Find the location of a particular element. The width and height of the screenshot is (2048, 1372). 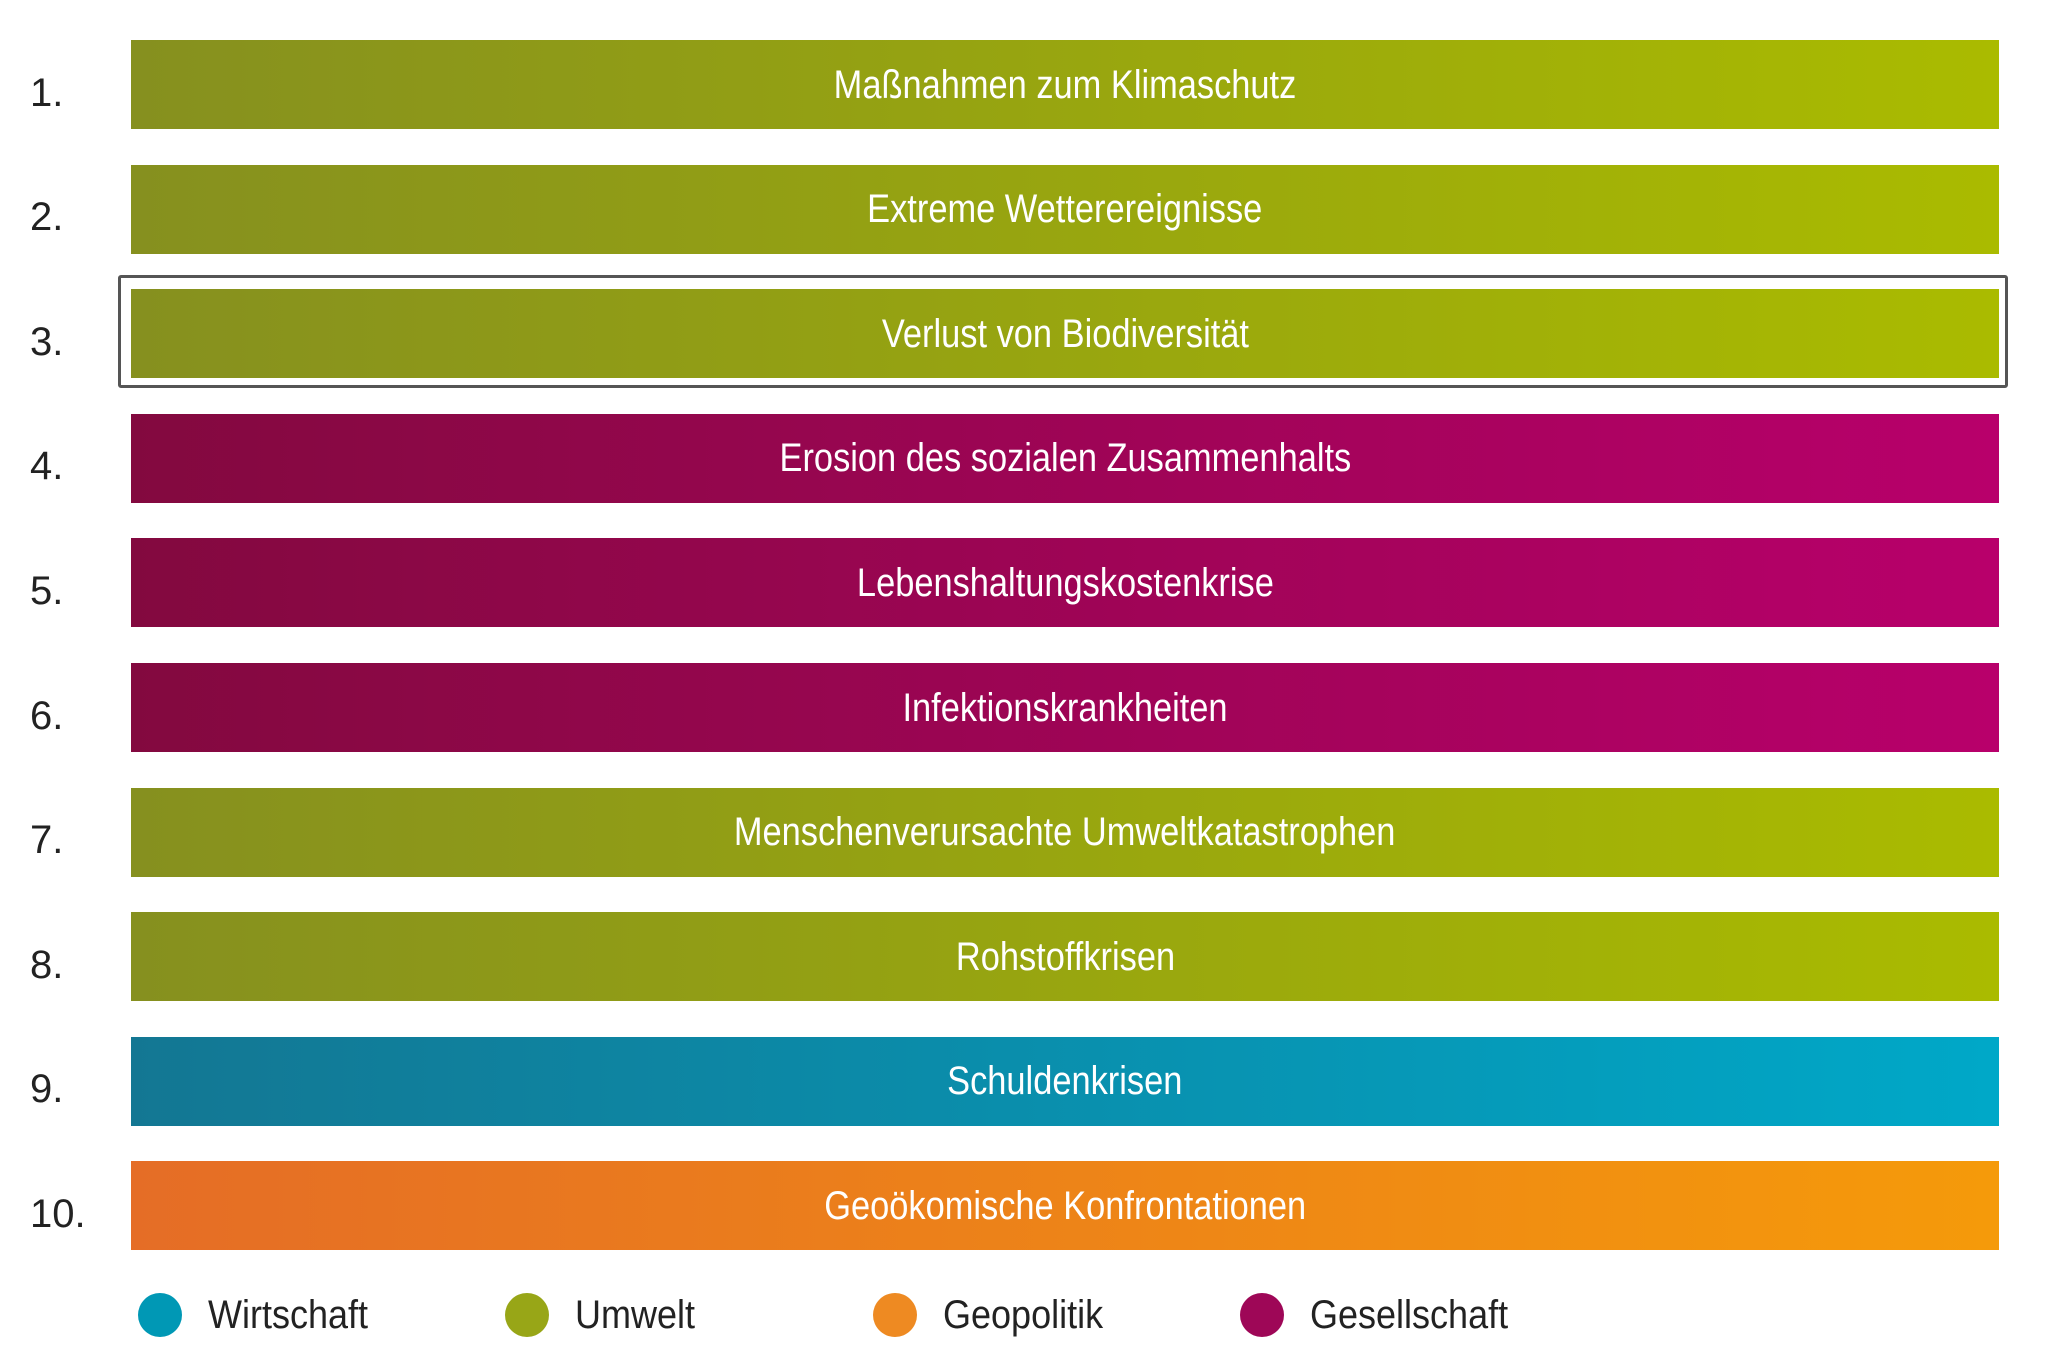

rank-label: 6. is located at coordinates (47, 715).